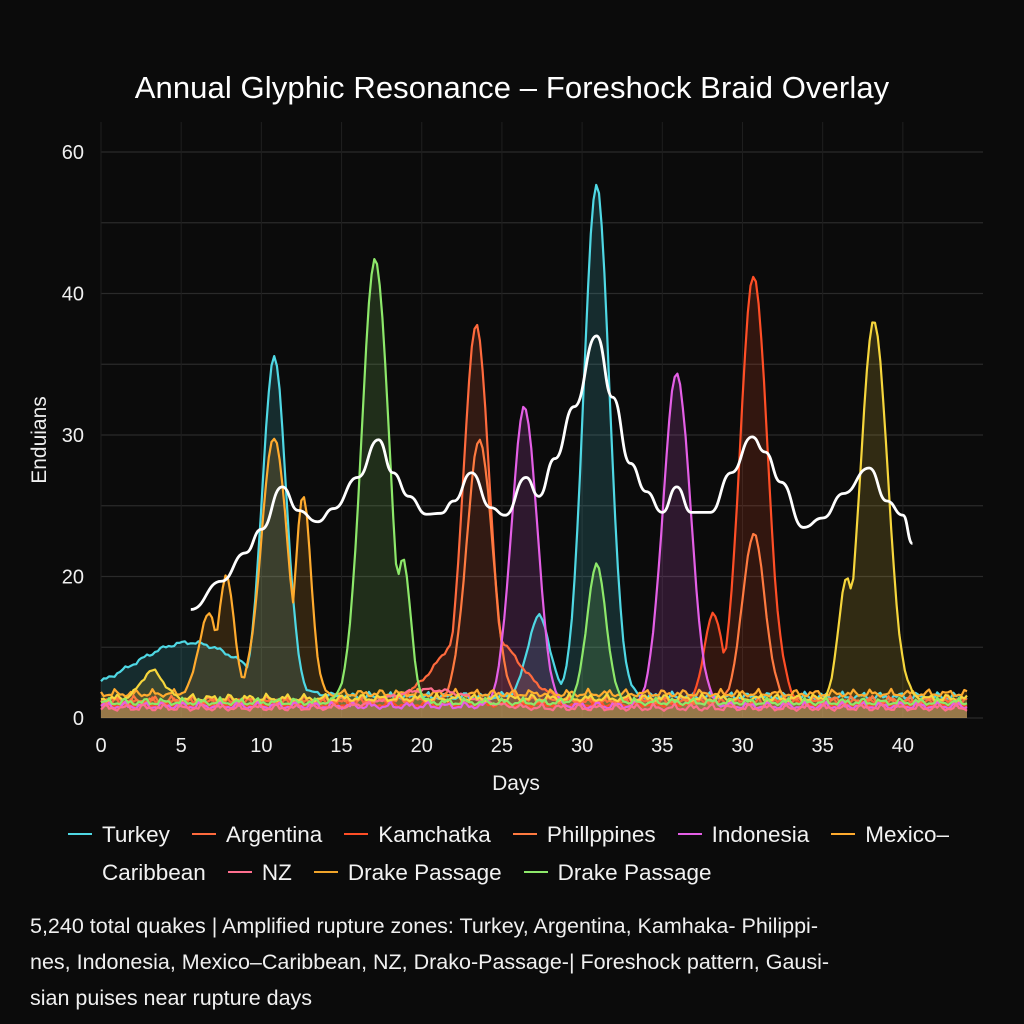 The height and width of the screenshot is (1024, 1024). I want to click on y-axis-ticks: 0 20 30 40 60, so click(73, 436).